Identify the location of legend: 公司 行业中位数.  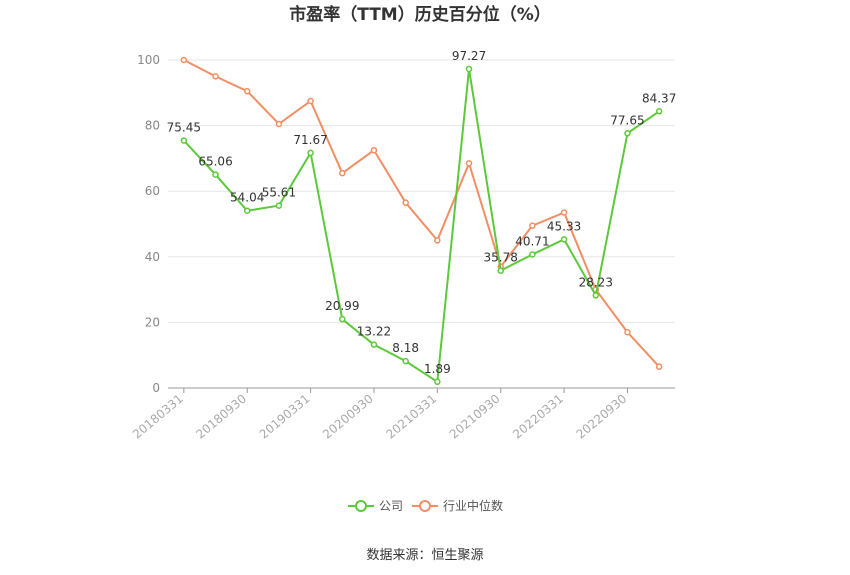
(425, 505).